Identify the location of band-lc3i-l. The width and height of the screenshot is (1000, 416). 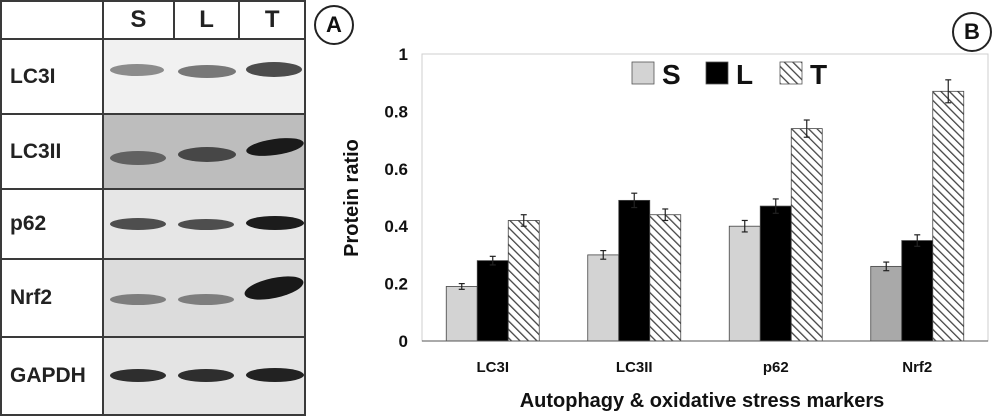
(207, 71).